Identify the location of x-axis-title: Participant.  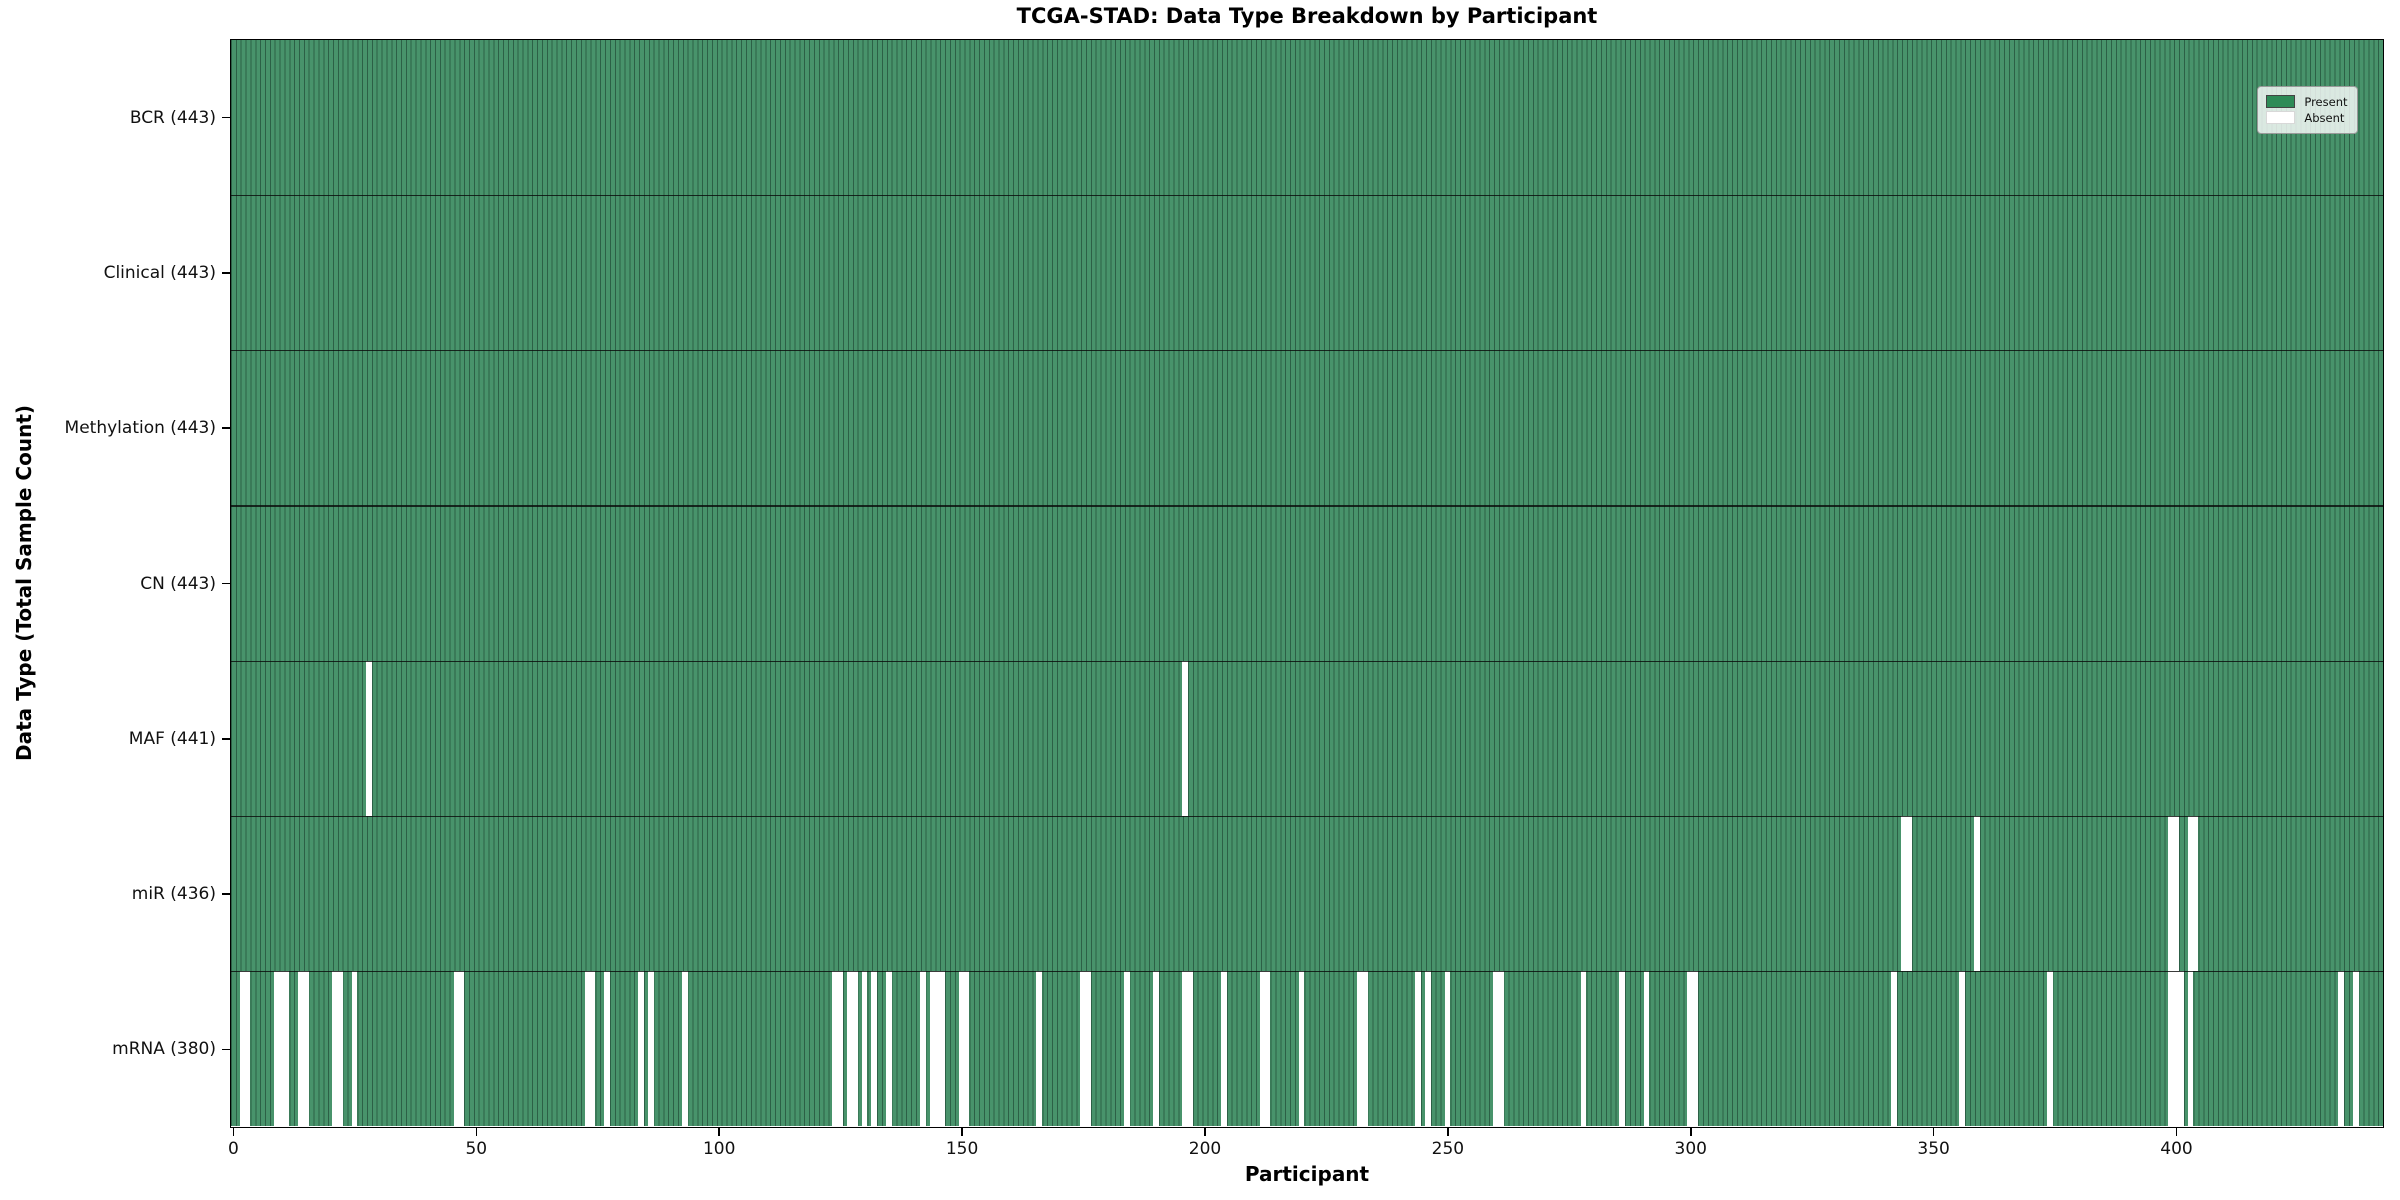
(1307, 1174).